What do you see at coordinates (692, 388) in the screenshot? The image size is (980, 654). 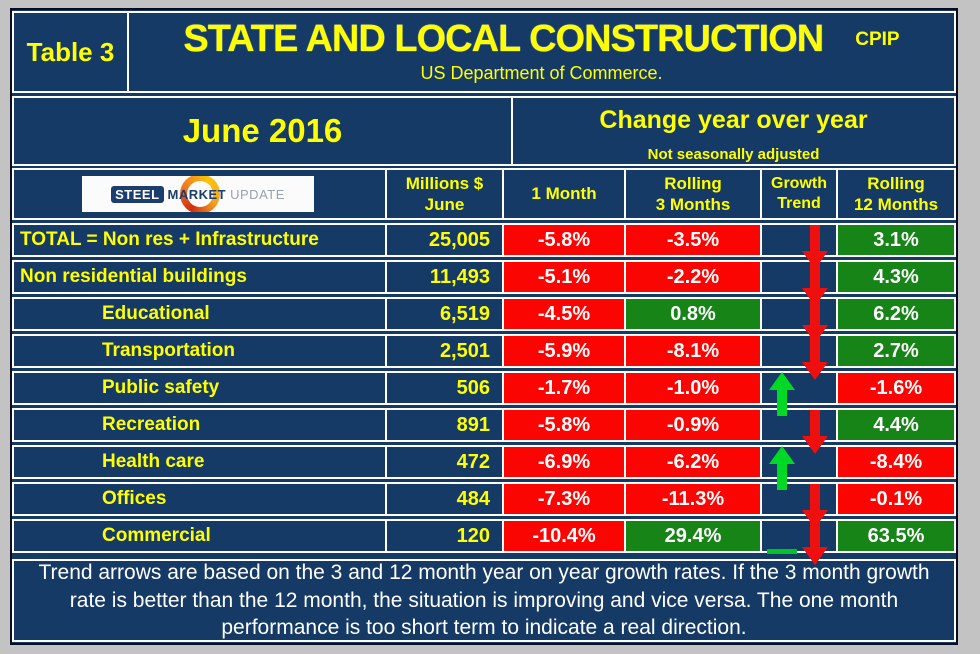 I see `row-rolling-3-months: -1.0%` at bounding box center [692, 388].